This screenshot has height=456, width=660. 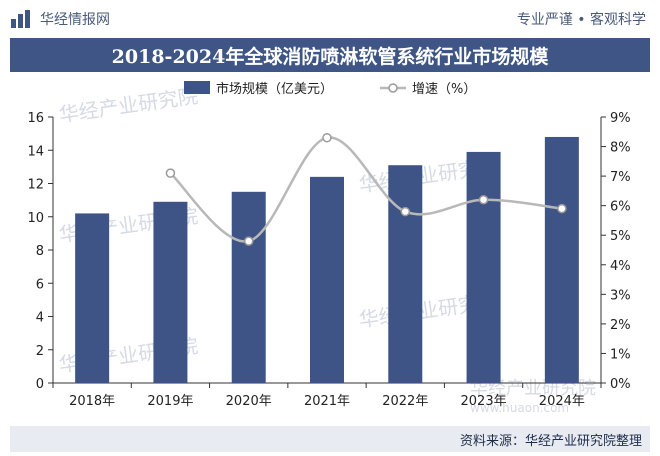 What do you see at coordinates (620, 295) in the screenshot?
I see `y2-tick-label: 3%` at bounding box center [620, 295].